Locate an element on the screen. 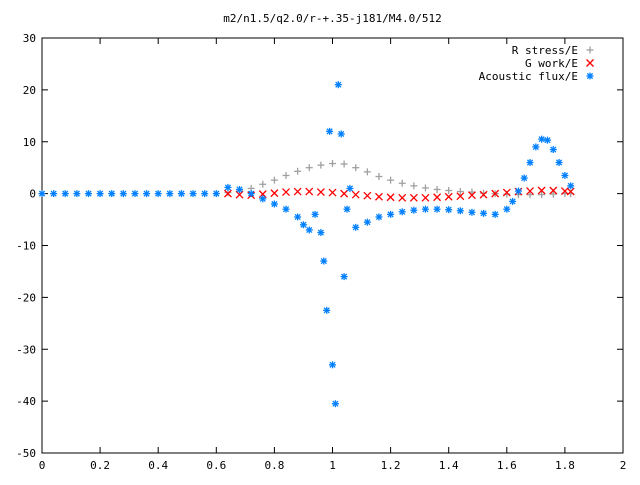 The image size is (640, 485). y-tick-label: 30 is located at coordinates (29, 38).